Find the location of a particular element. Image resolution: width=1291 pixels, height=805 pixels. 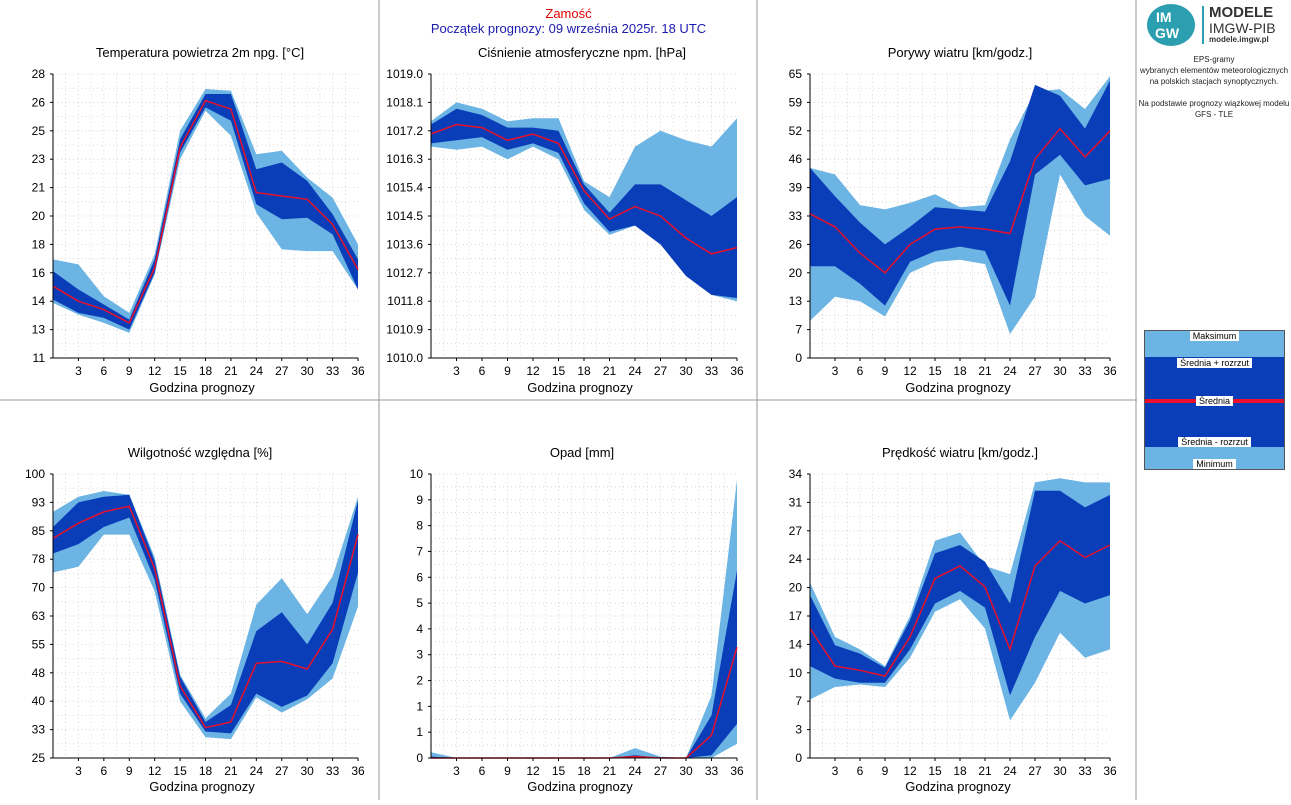

y-tick-label: 1015.4 is located at coordinates (404, 188).